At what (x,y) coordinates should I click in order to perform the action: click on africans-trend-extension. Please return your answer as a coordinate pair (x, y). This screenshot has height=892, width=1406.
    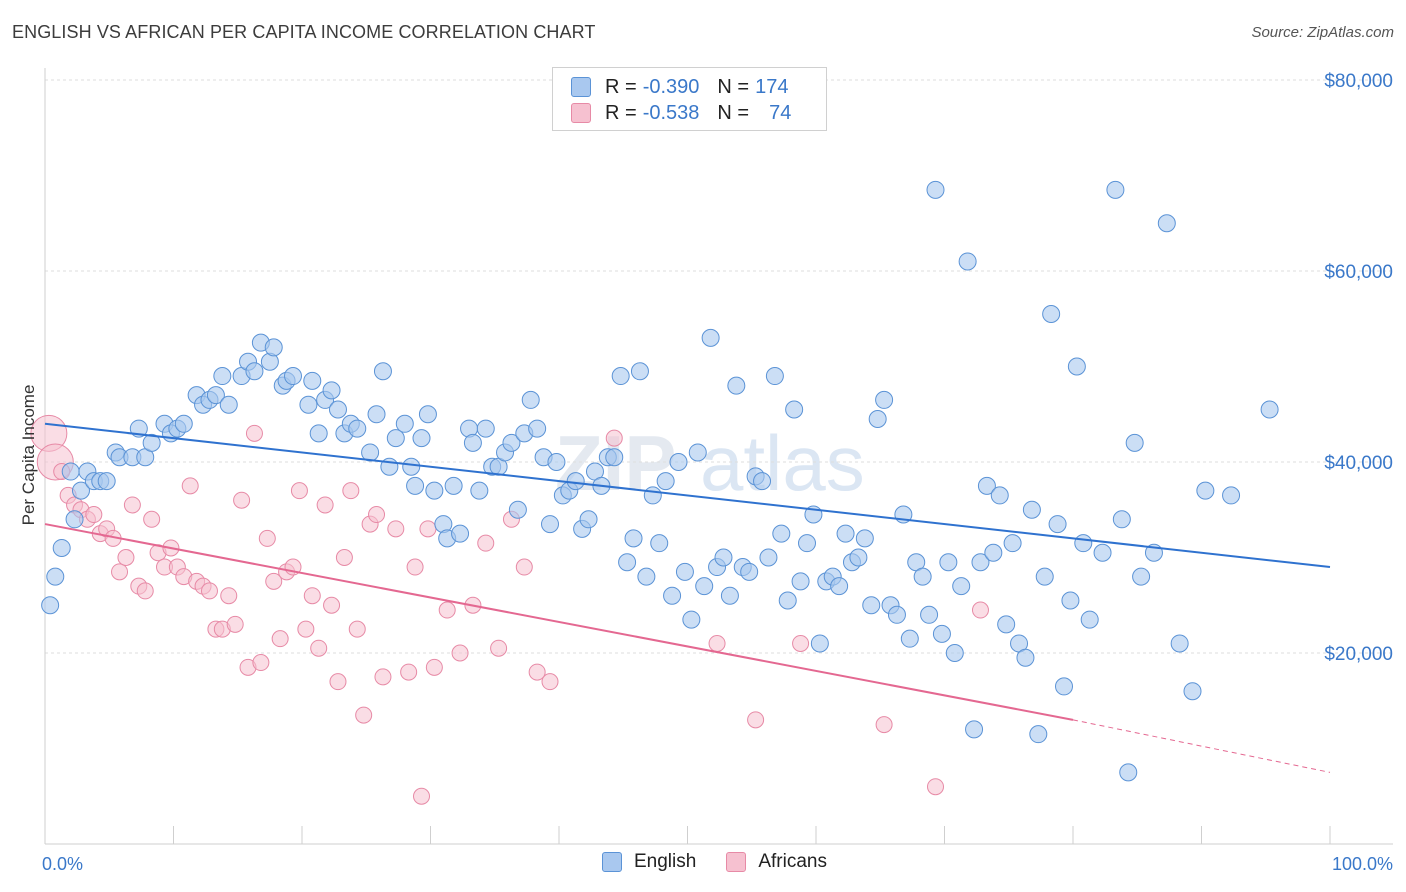
    Looking at the image, I should click on (1201, 746).